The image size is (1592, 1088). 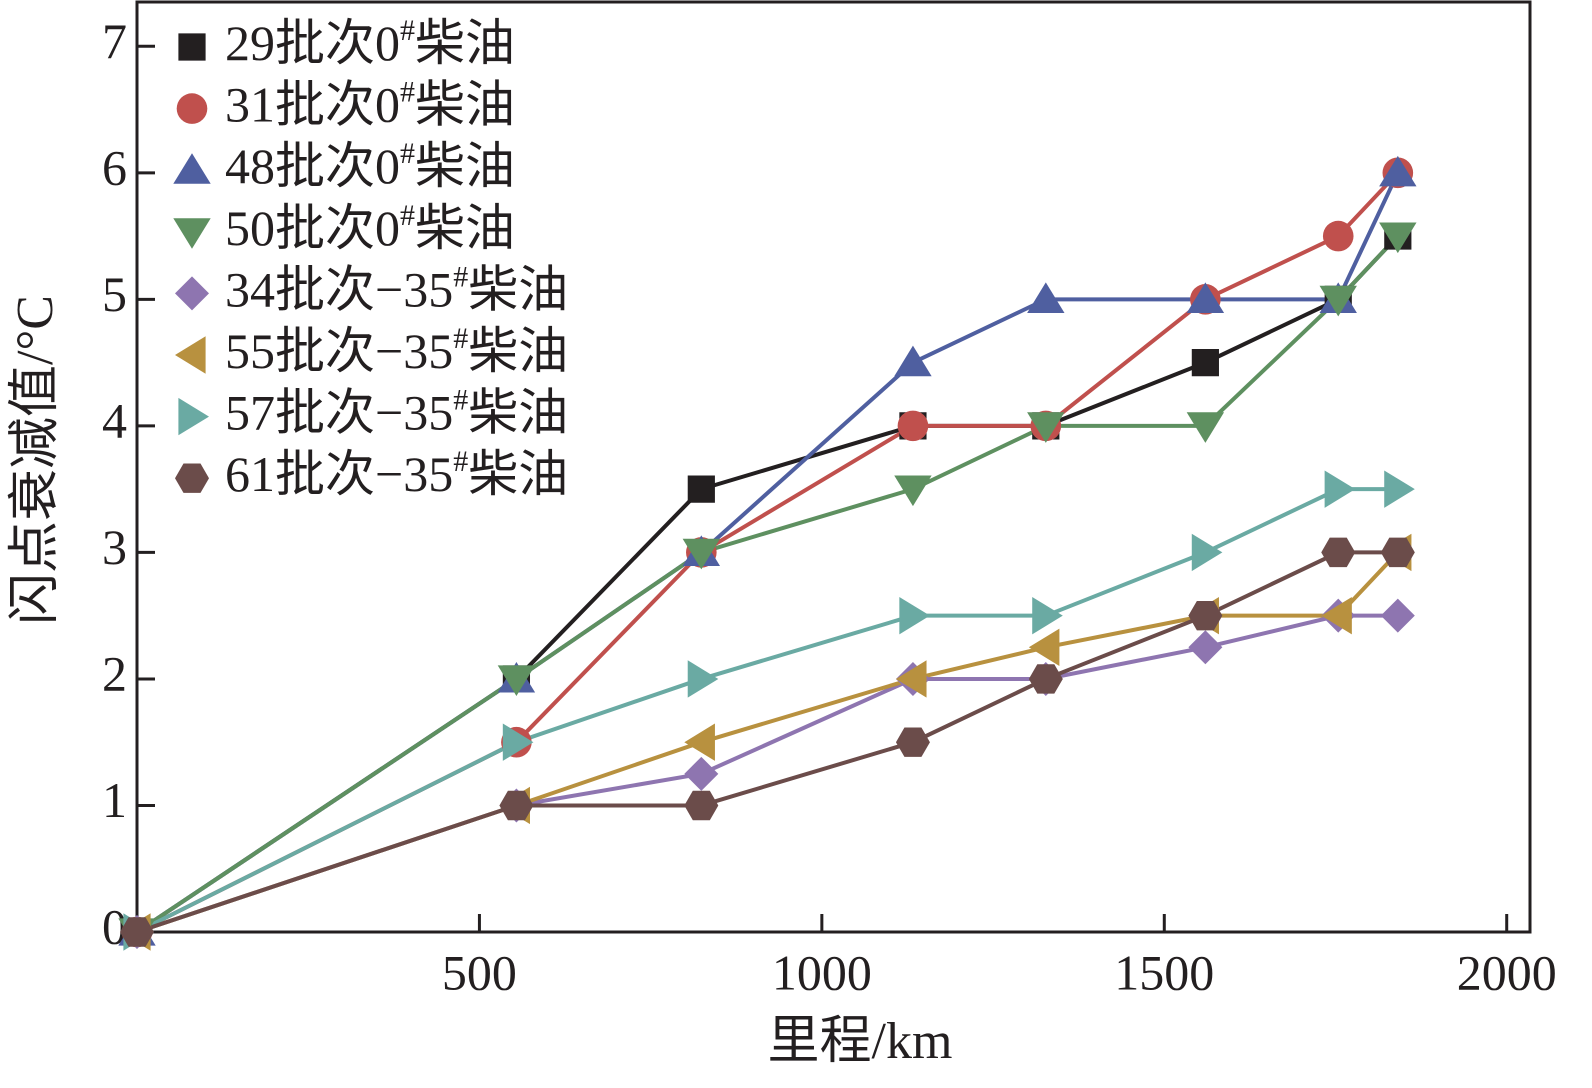 I want to click on legend-label: 55批次−35#柴油, so click(x=396, y=351).